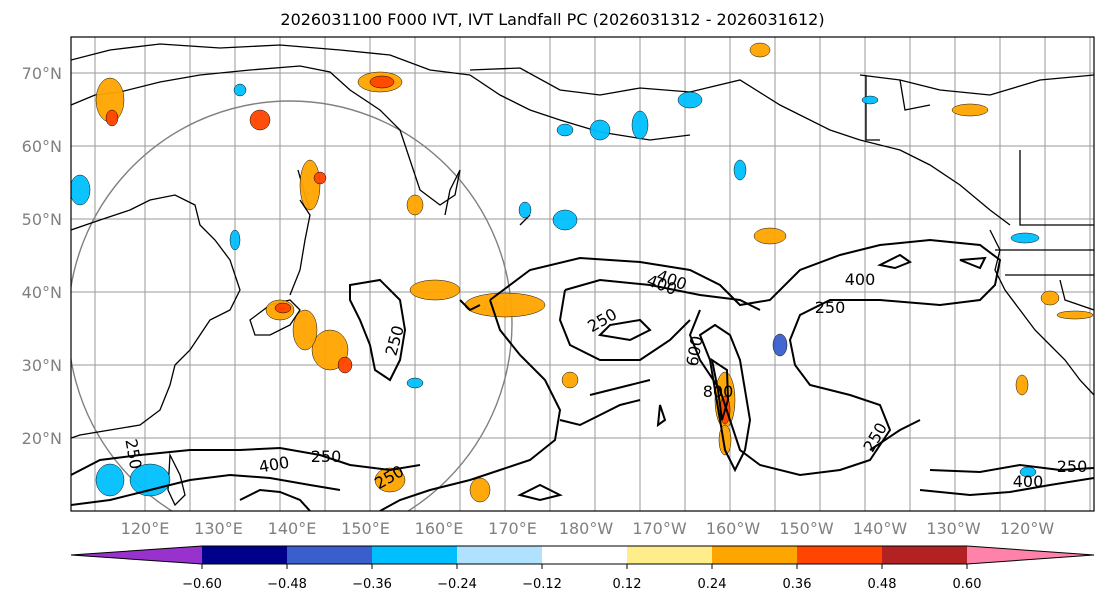 This screenshot has height=604, width=1105. I want to click on colorbar-tick-label: 0.12, so click(627, 584).